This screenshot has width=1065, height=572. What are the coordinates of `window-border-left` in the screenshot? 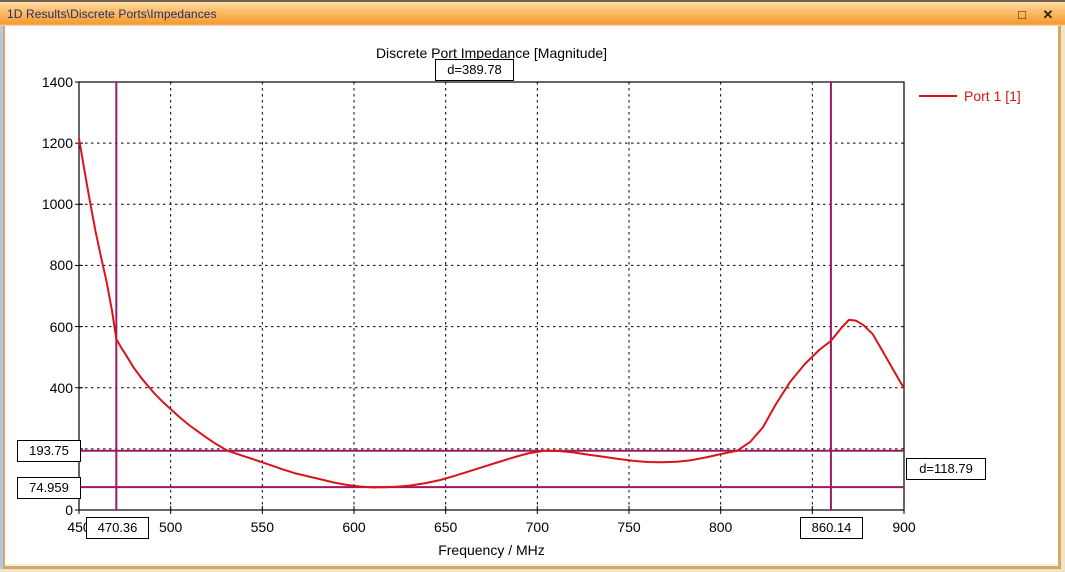 It's located at (4, 297).